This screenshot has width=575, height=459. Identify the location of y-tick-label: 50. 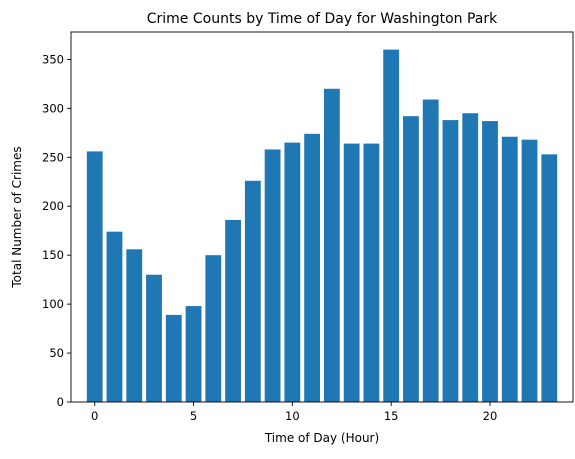
(56, 353).